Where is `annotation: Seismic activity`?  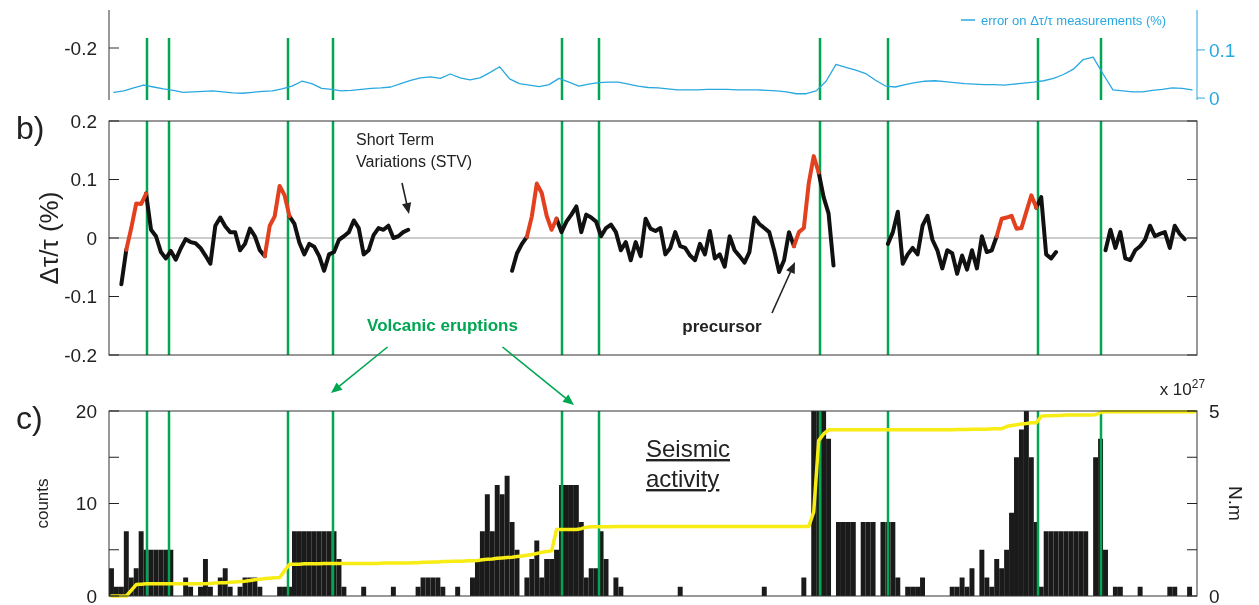
annotation: Seismic activity is located at coordinates (688, 463).